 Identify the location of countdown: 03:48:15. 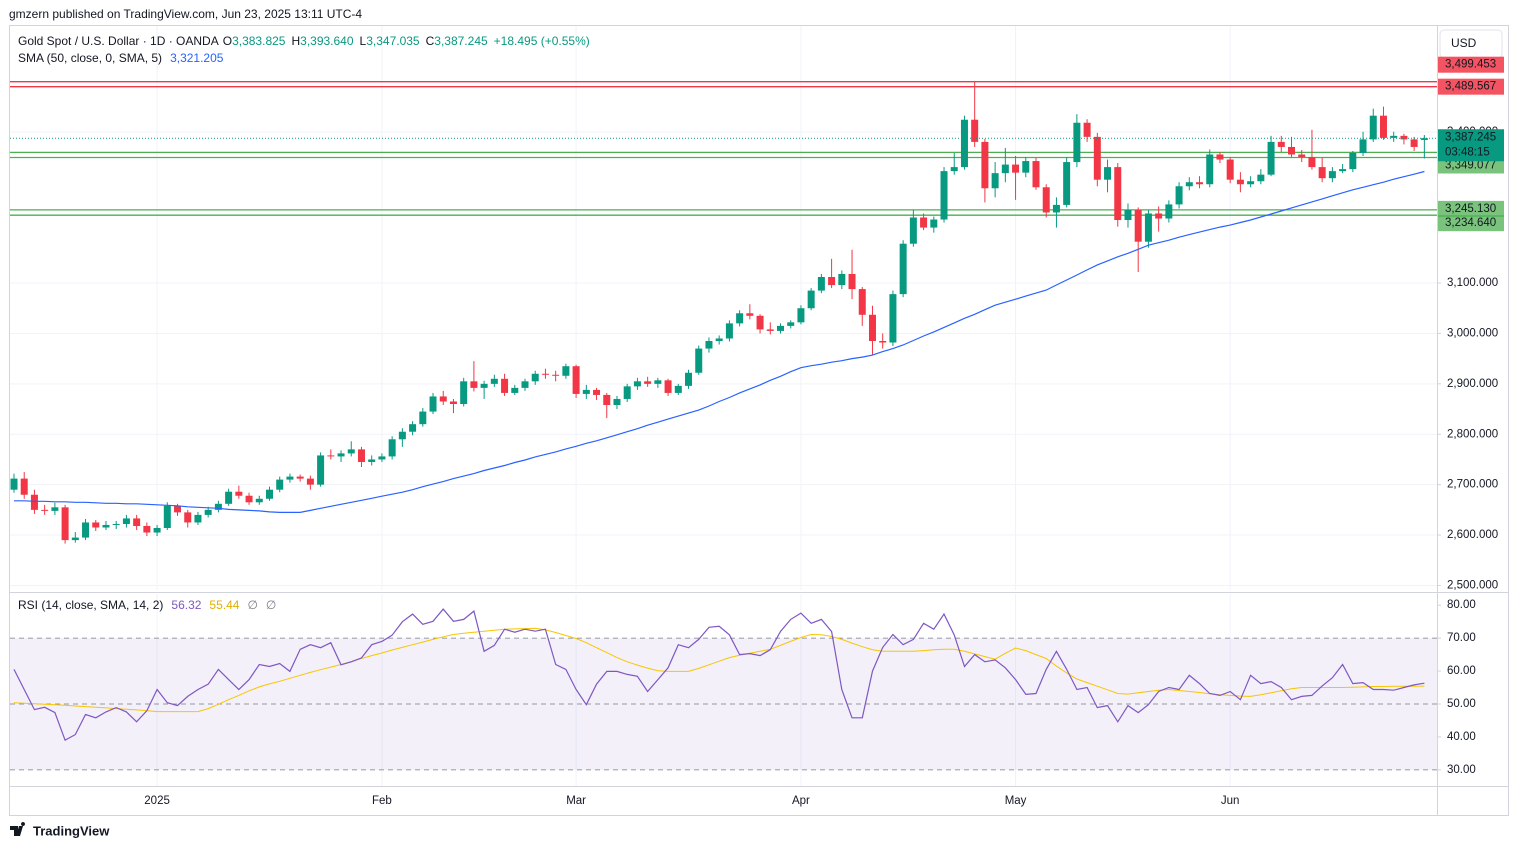
(1467, 152).